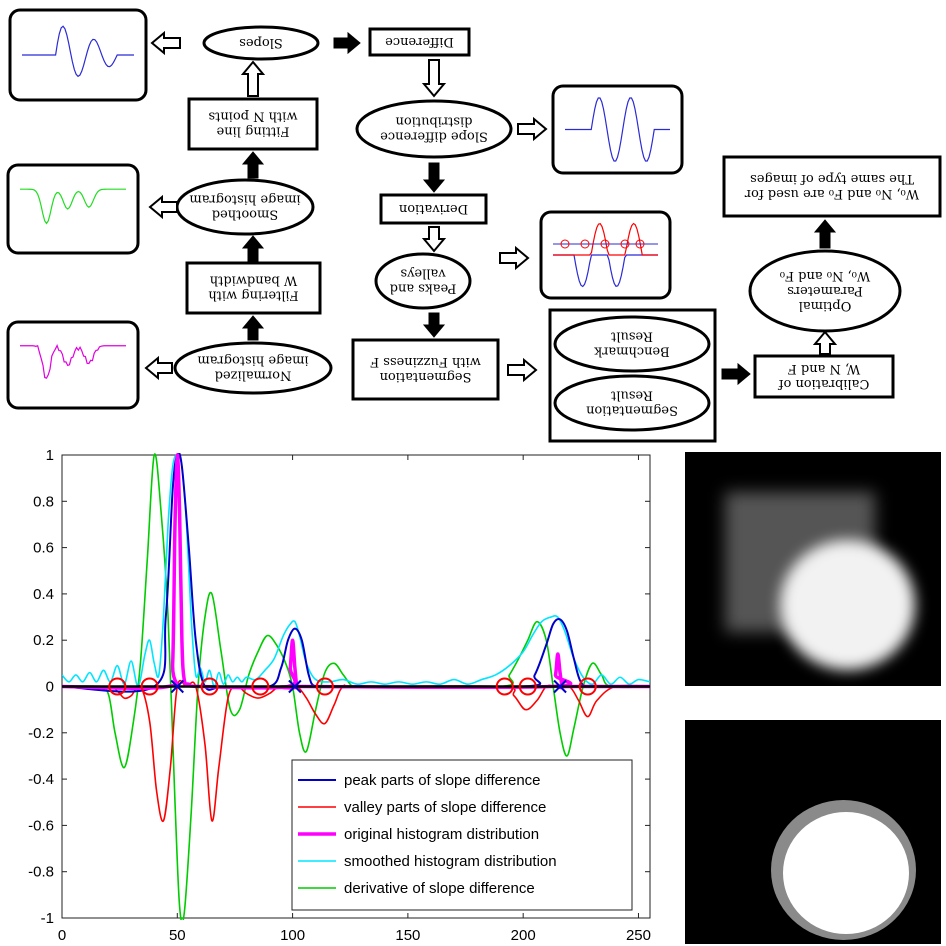 The image size is (946, 946). Describe the element at coordinates (434, 177) in the screenshot. I see `arrow-slopediff-to-derivation` at that location.